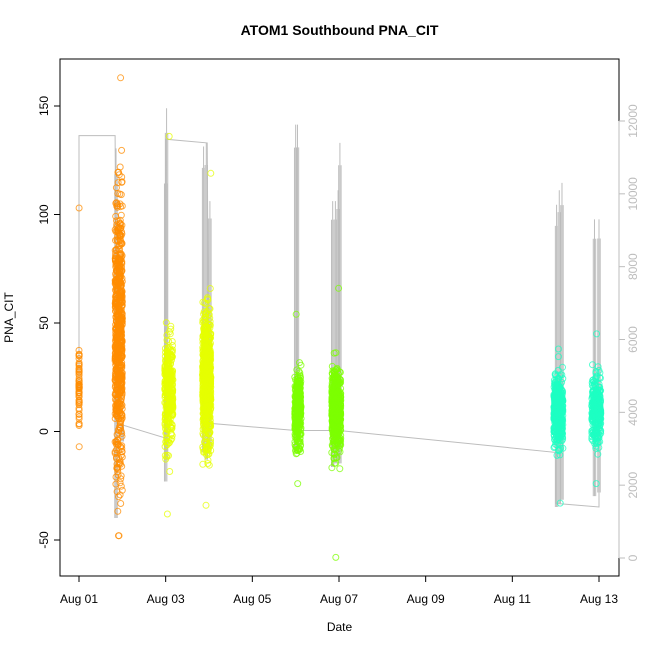 The height and width of the screenshot is (650, 650). What do you see at coordinates (79, 599) in the screenshot?
I see `x-tick-label: Aug 01` at bounding box center [79, 599].